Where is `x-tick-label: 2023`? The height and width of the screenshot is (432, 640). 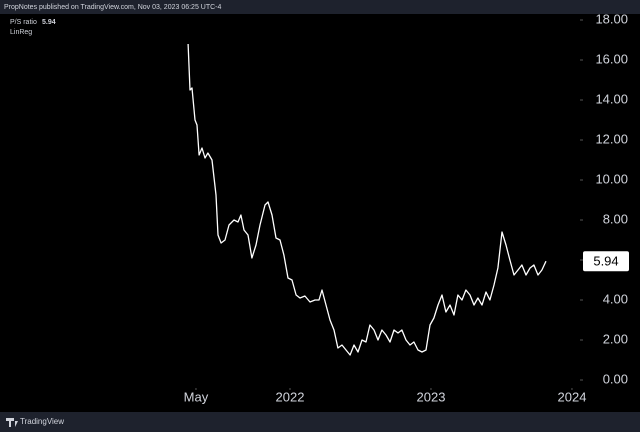 x-tick-label: 2023 is located at coordinates (431, 396).